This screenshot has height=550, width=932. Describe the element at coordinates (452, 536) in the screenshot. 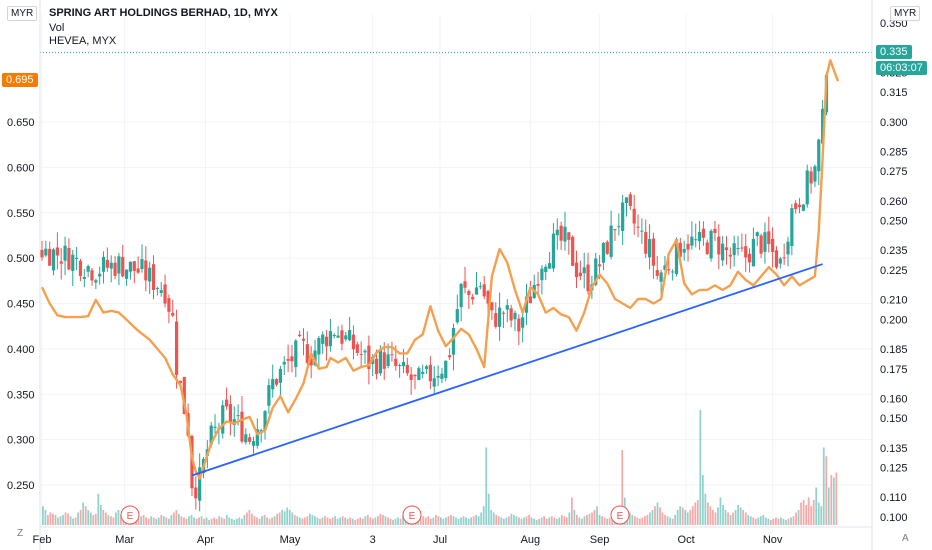

I see `time-axis: Feb Mar Apr May 3 Jul Aug Sep Oct Nov` at that location.